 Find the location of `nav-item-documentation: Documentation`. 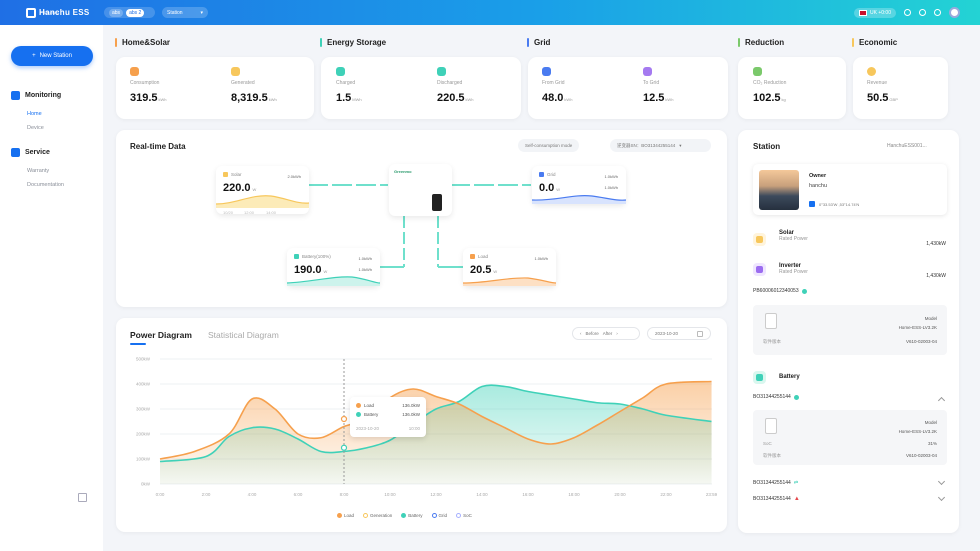

nav-item-documentation: Documentation is located at coordinates (45, 185).